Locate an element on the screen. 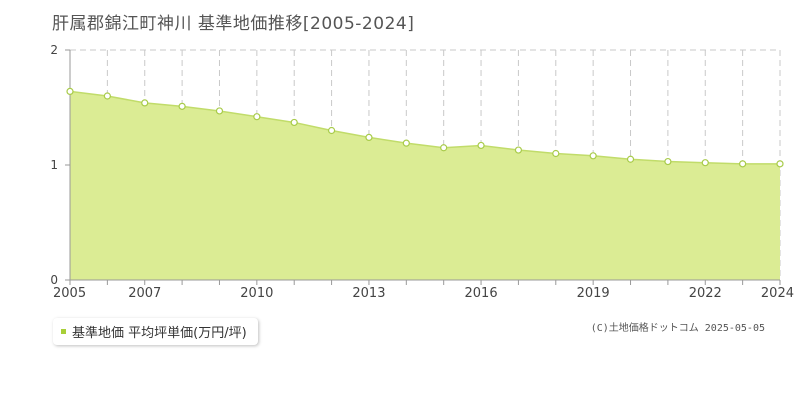 The width and height of the screenshot is (800, 400). x-tick-label: 2022 is located at coordinates (705, 293).